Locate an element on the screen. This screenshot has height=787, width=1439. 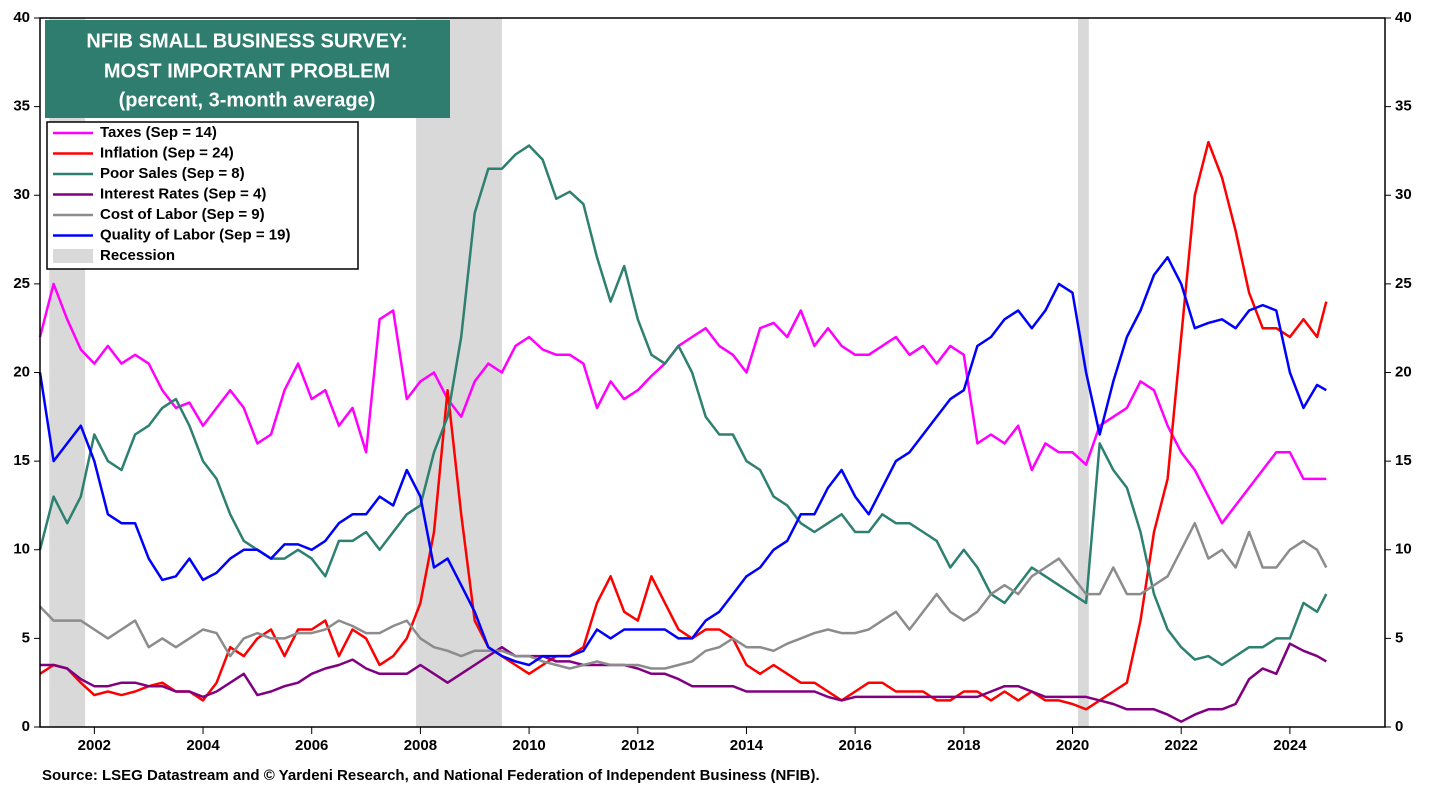
legend-label: Taxes (Sep = 14) is located at coordinates (158, 132).